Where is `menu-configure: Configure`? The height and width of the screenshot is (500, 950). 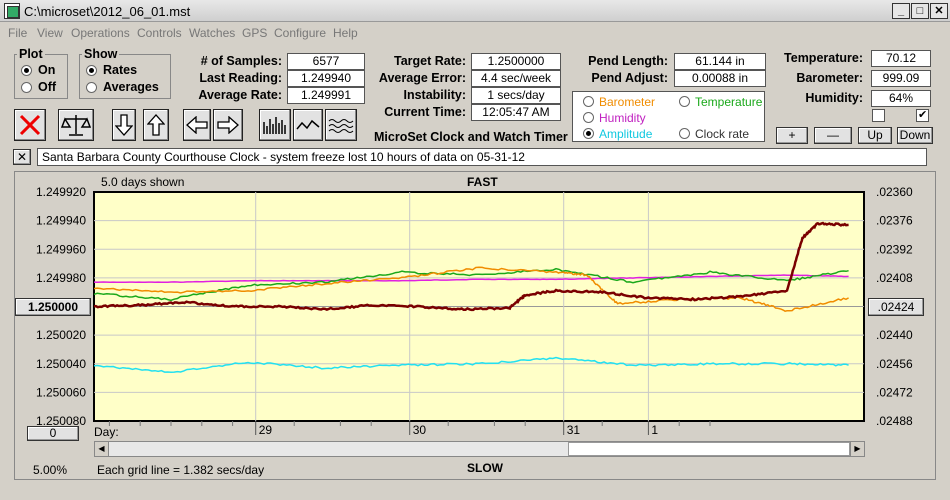
menu-configure: Configure is located at coordinates (300, 33).